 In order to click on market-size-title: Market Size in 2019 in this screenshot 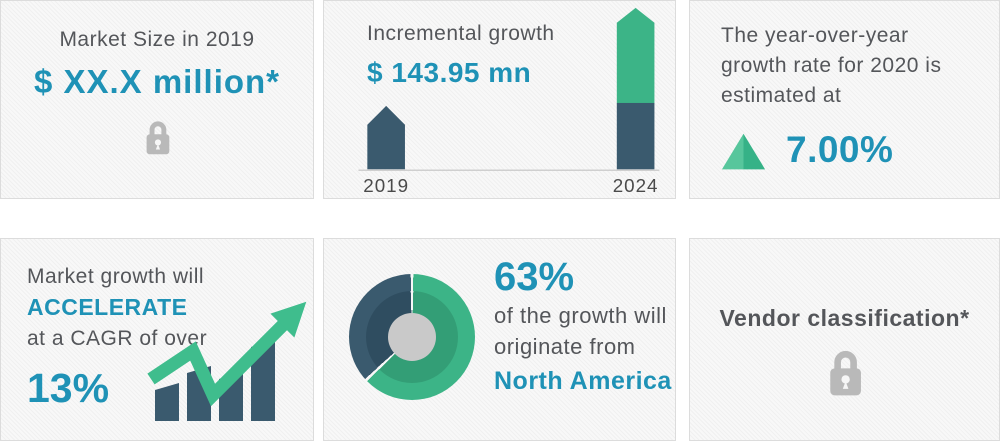, I will do `click(157, 39)`.